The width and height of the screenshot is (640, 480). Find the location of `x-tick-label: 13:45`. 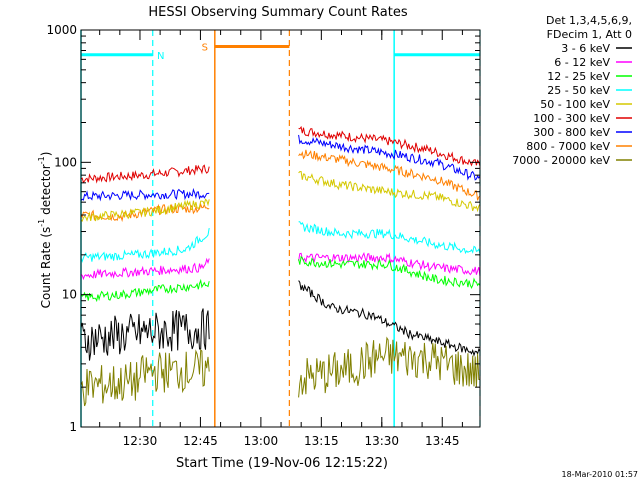

x-tick-label: 13:45 is located at coordinates (442, 441).